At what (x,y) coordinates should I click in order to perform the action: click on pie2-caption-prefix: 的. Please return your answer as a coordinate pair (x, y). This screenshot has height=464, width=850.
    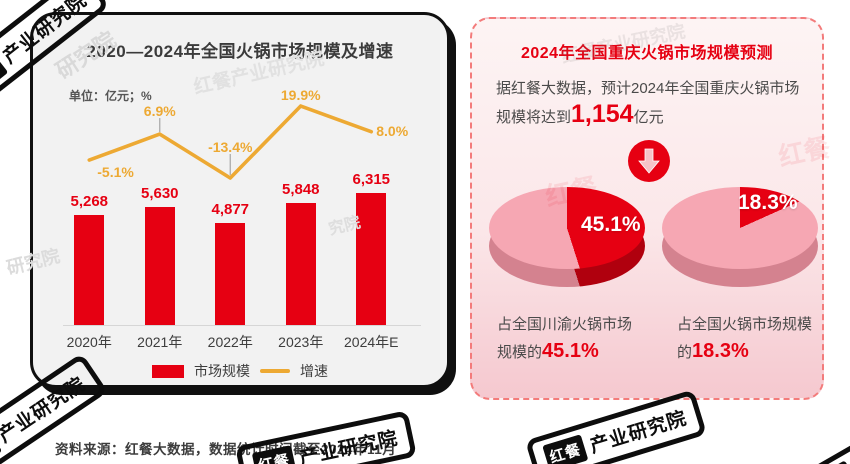
    Looking at the image, I should click on (685, 353).